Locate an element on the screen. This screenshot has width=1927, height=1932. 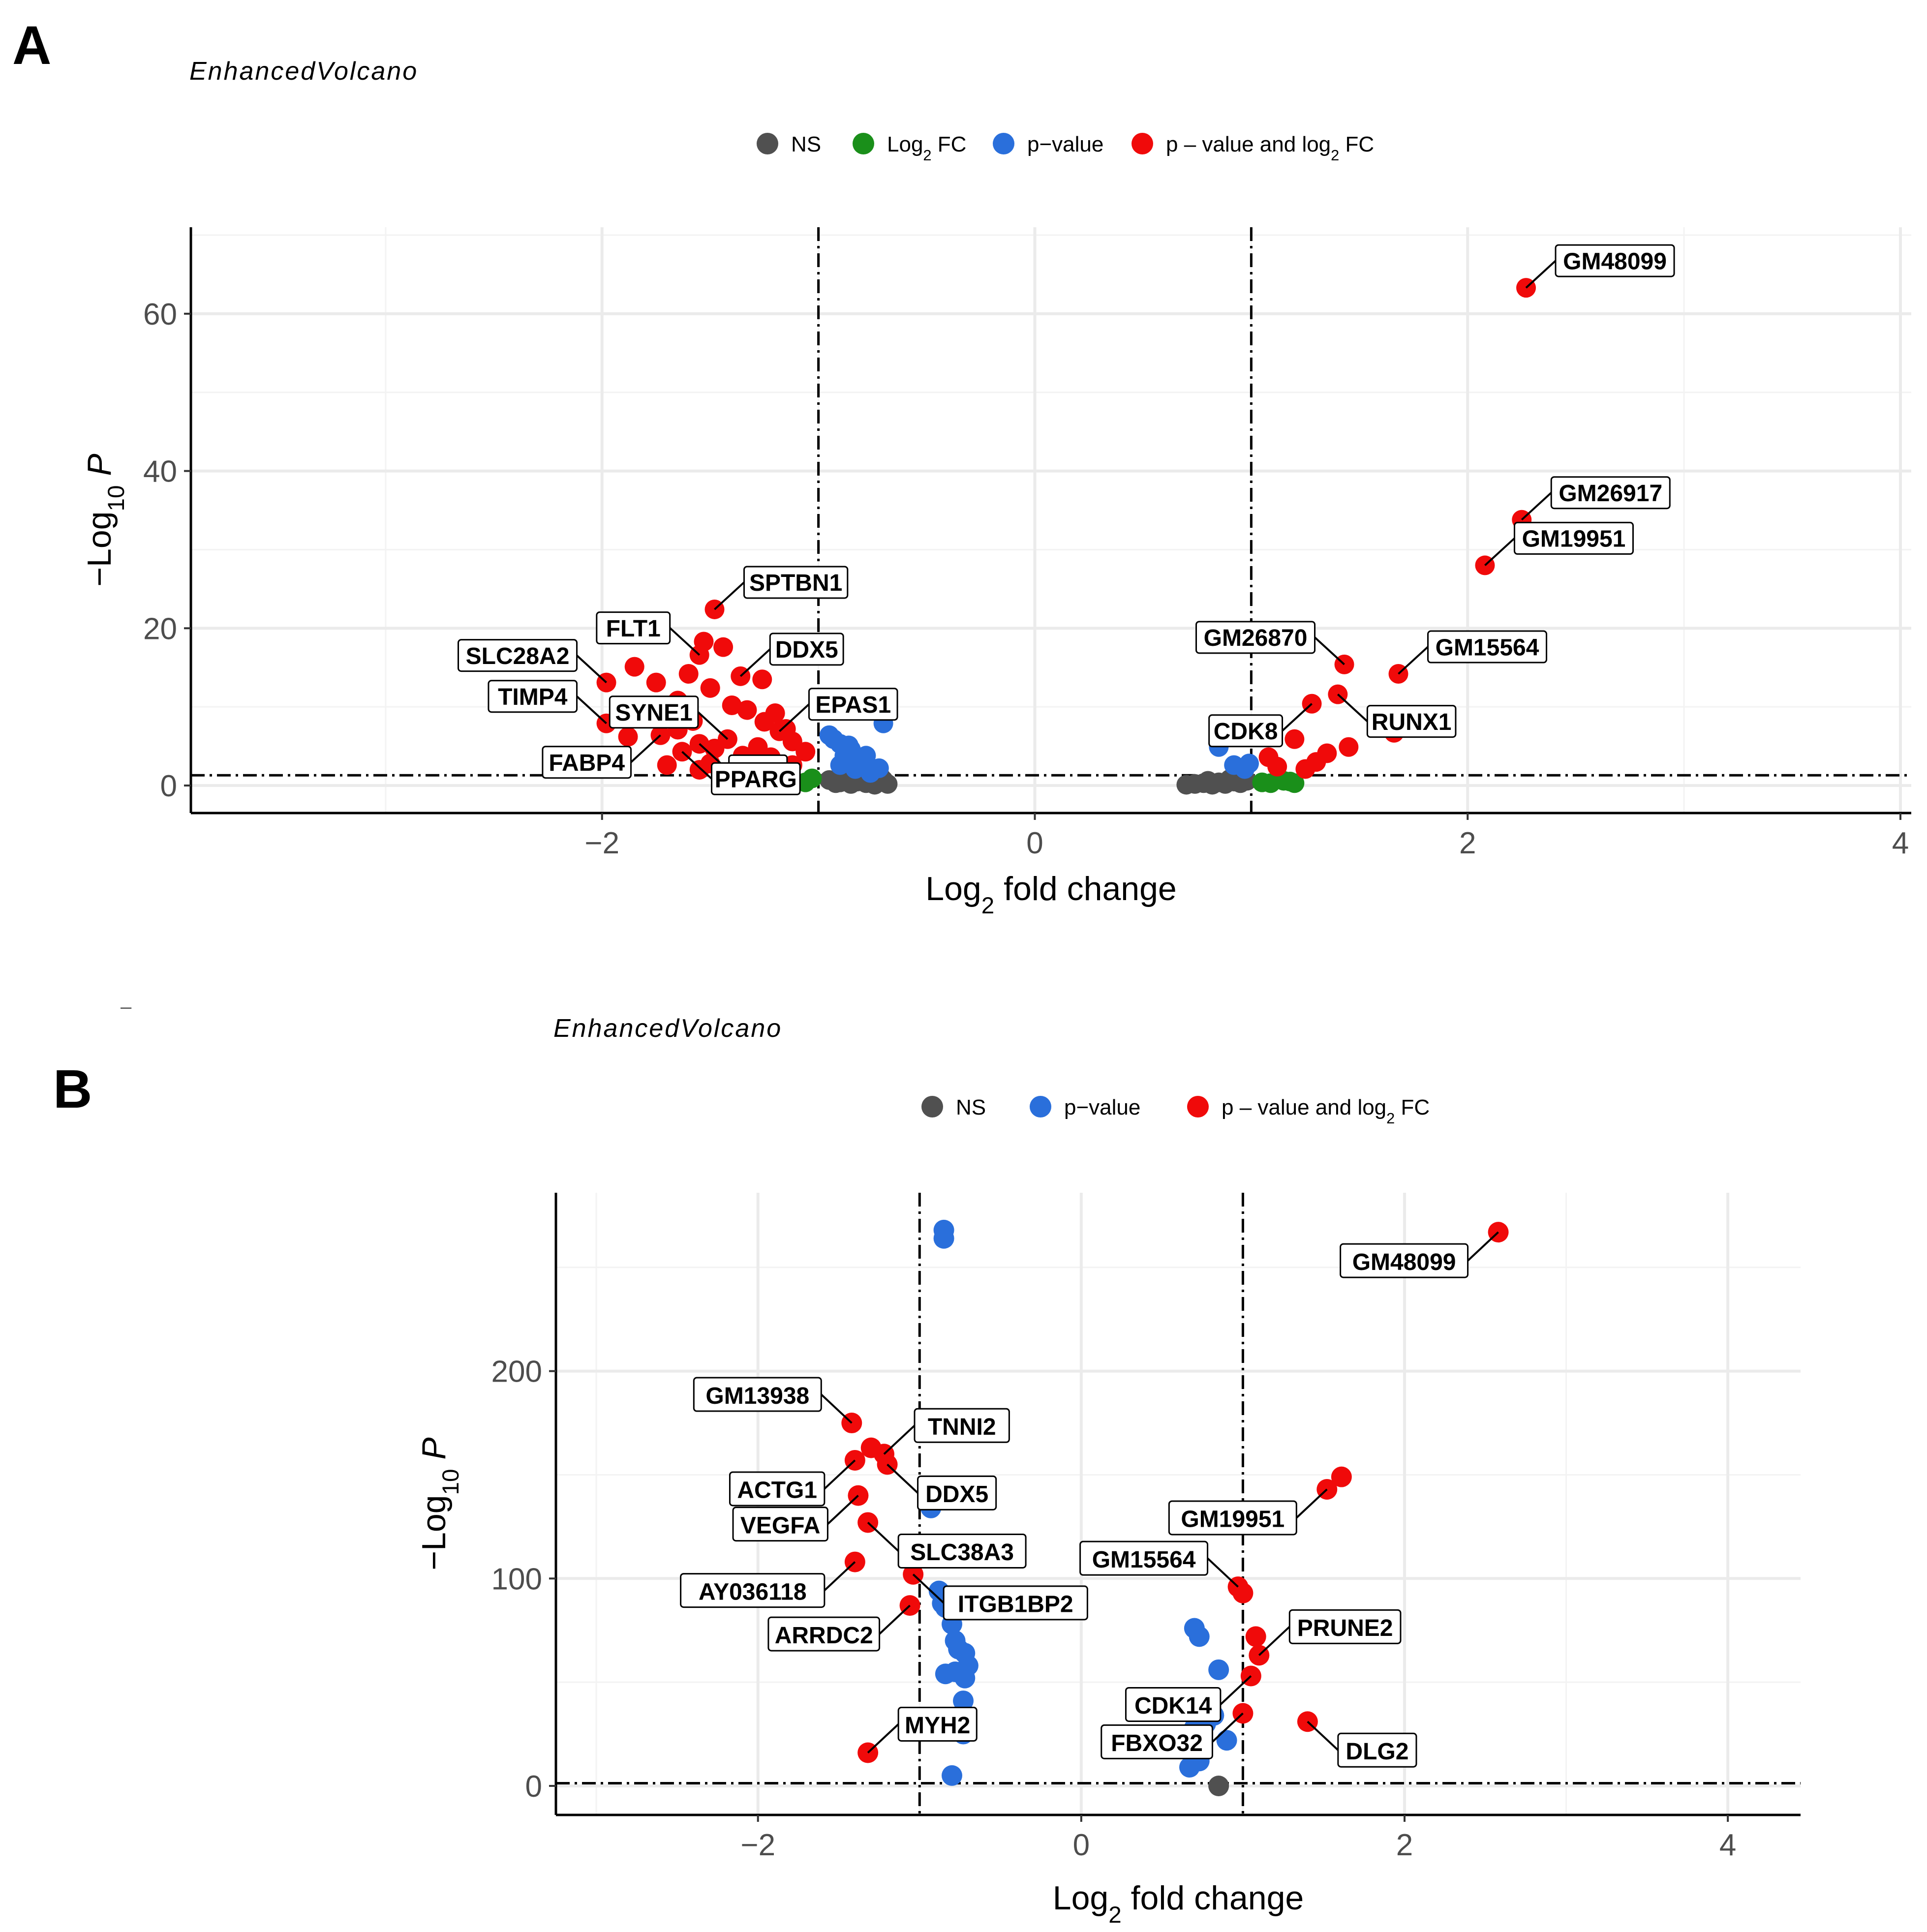
x-axis-title-b-tail: fold change is located at coordinates (1213, 1898).